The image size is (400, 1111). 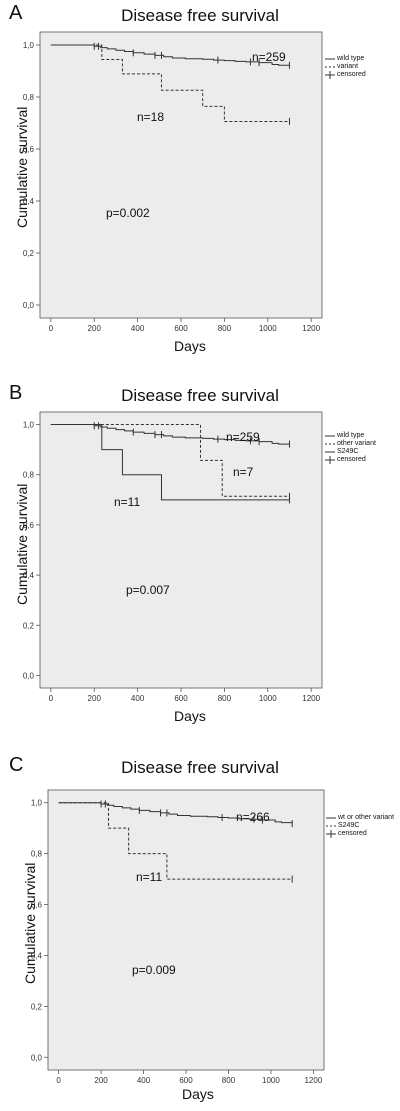 I want to click on legend-item: wt or other variant, so click(x=360, y=818).